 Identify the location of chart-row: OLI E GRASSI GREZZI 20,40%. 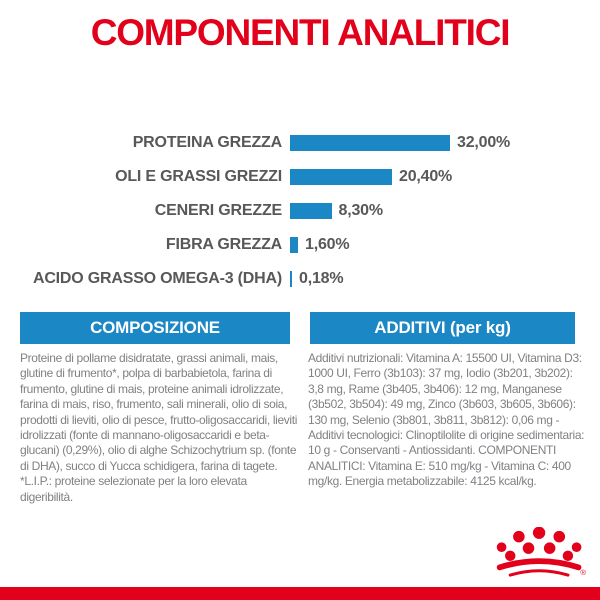
(300, 177).